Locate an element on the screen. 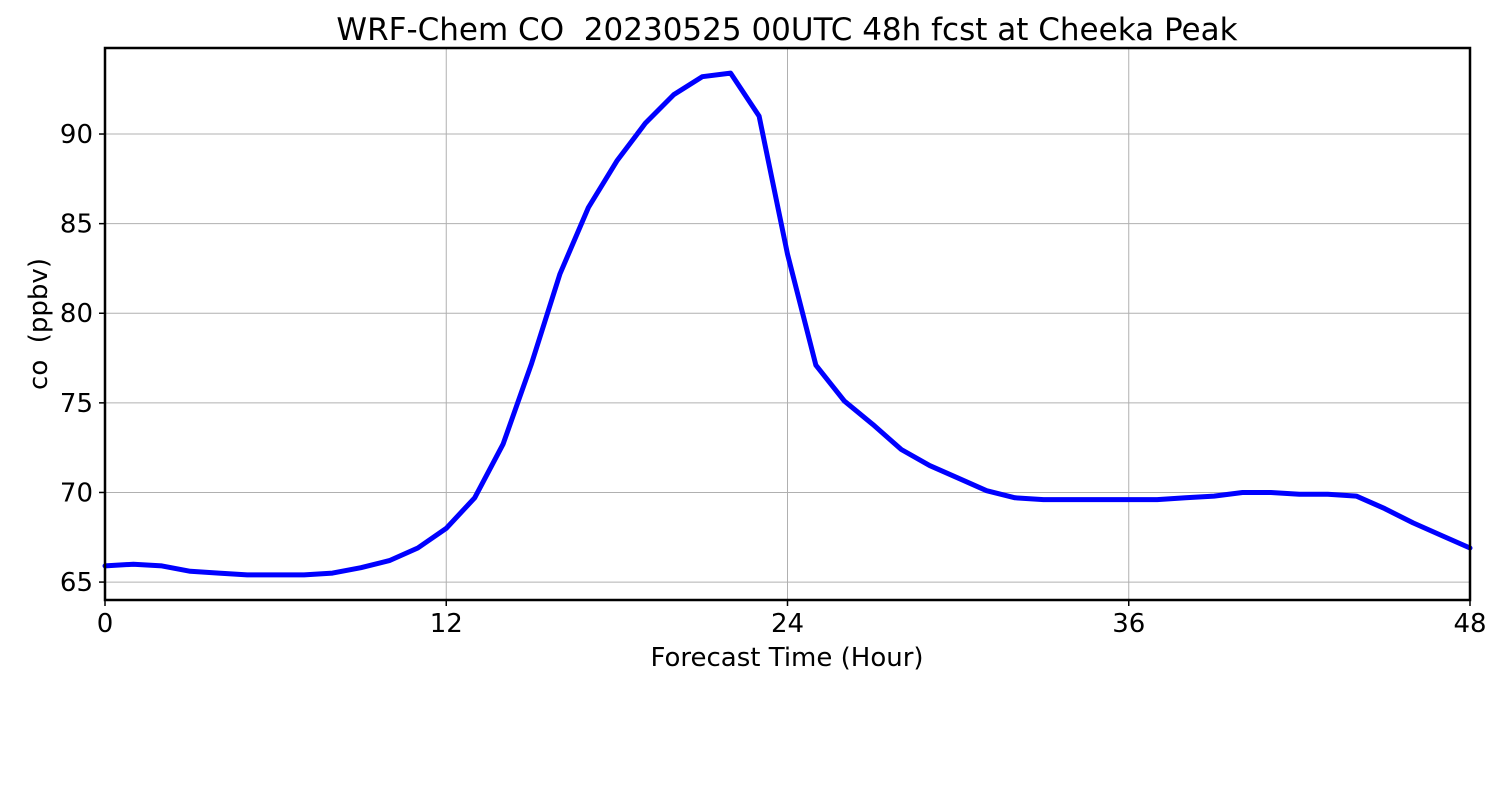 This screenshot has height=800, width=1500. x-tick-label: 12 is located at coordinates (446, 624).